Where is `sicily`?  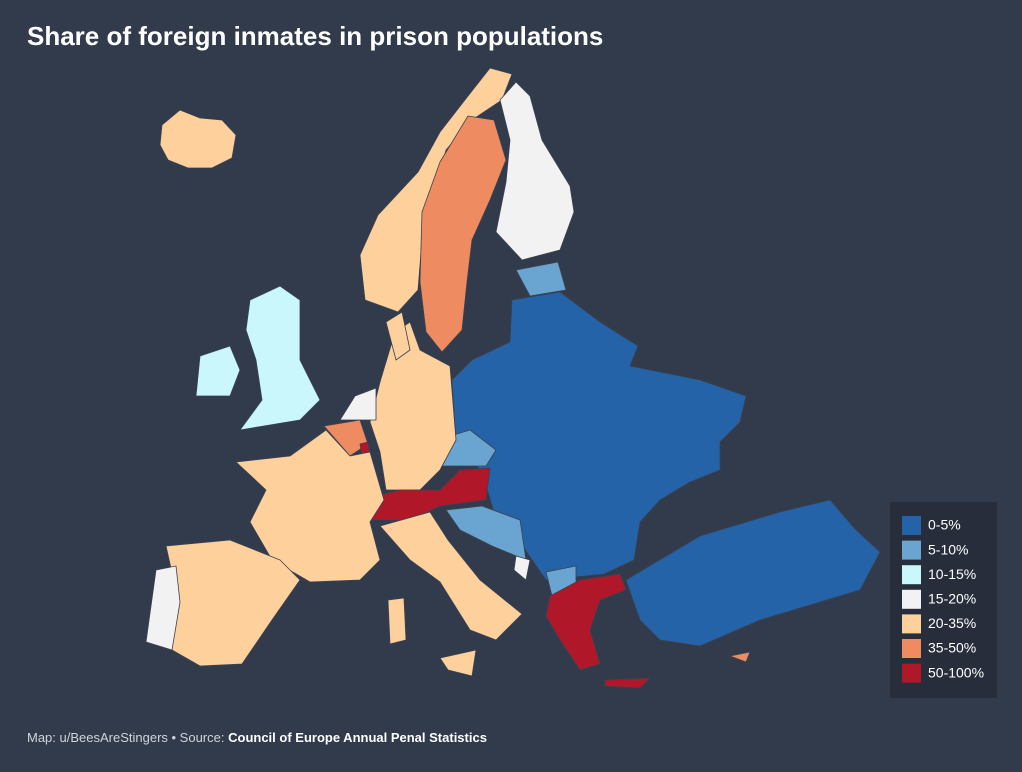
sicily is located at coordinates (458, 663).